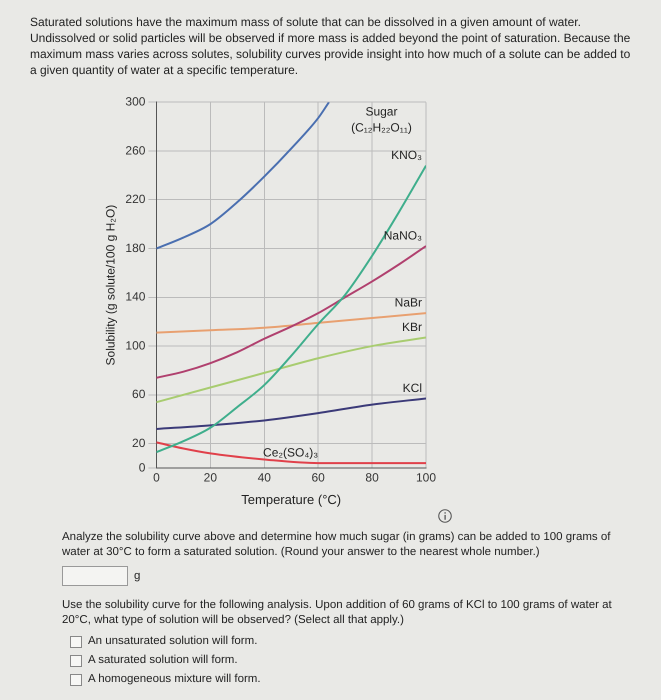  Describe the element at coordinates (318, 477) in the screenshot. I see `x-tick-label: 60` at that location.